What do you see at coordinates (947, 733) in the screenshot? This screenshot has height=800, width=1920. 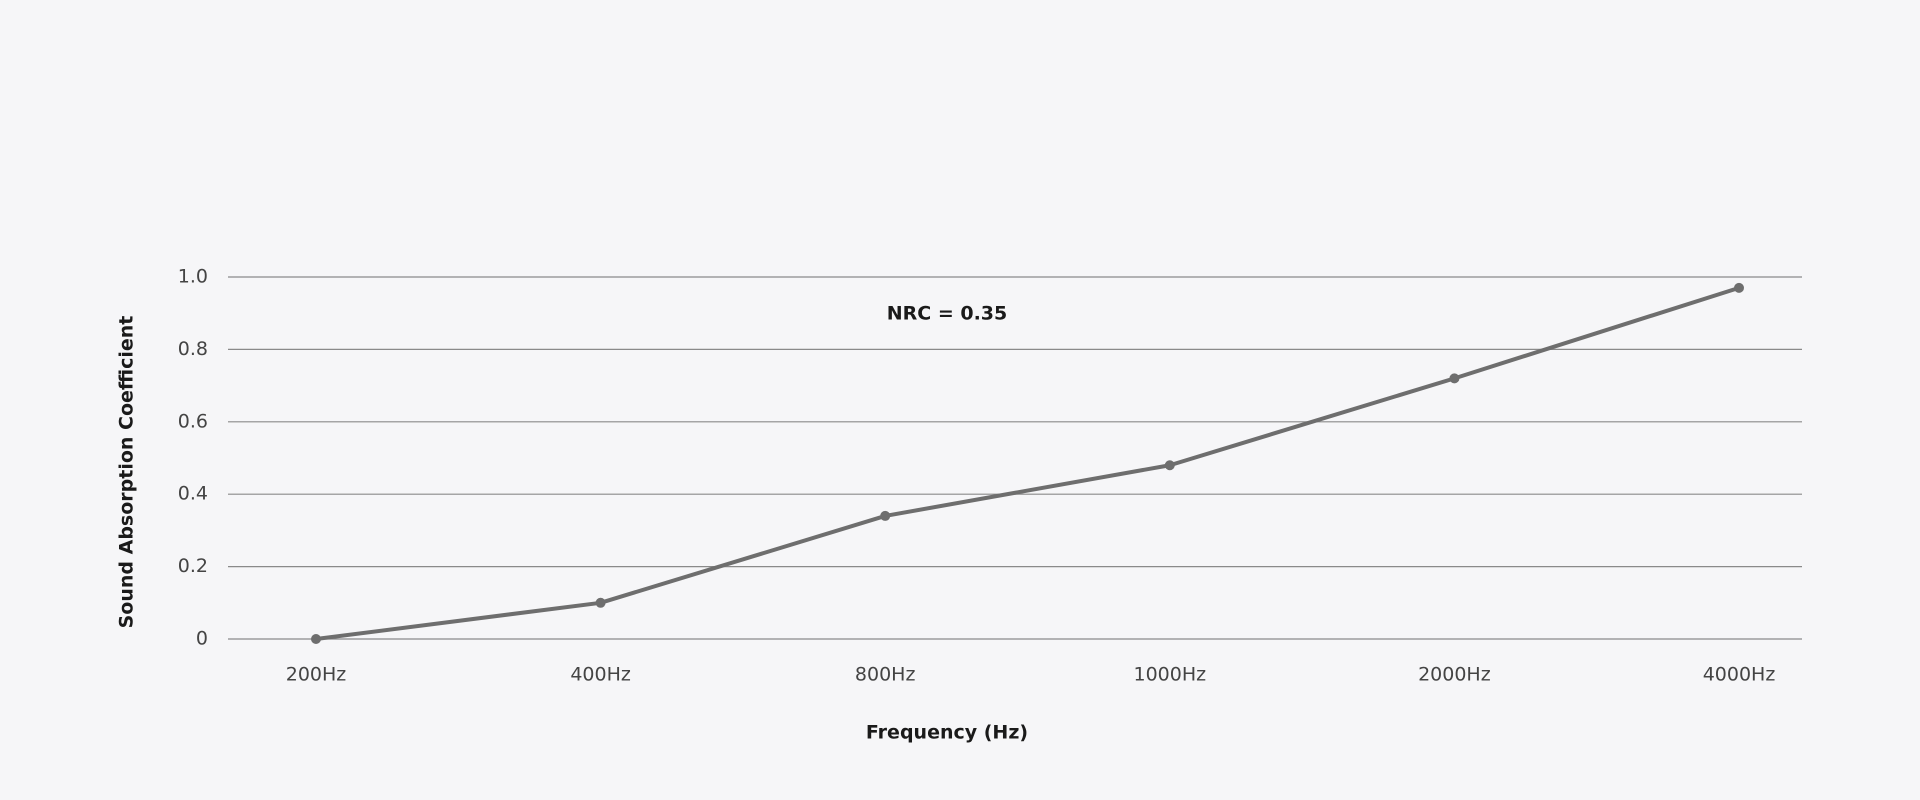 I see `x-axis-title: Frequency (Hz)` at bounding box center [947, 733].